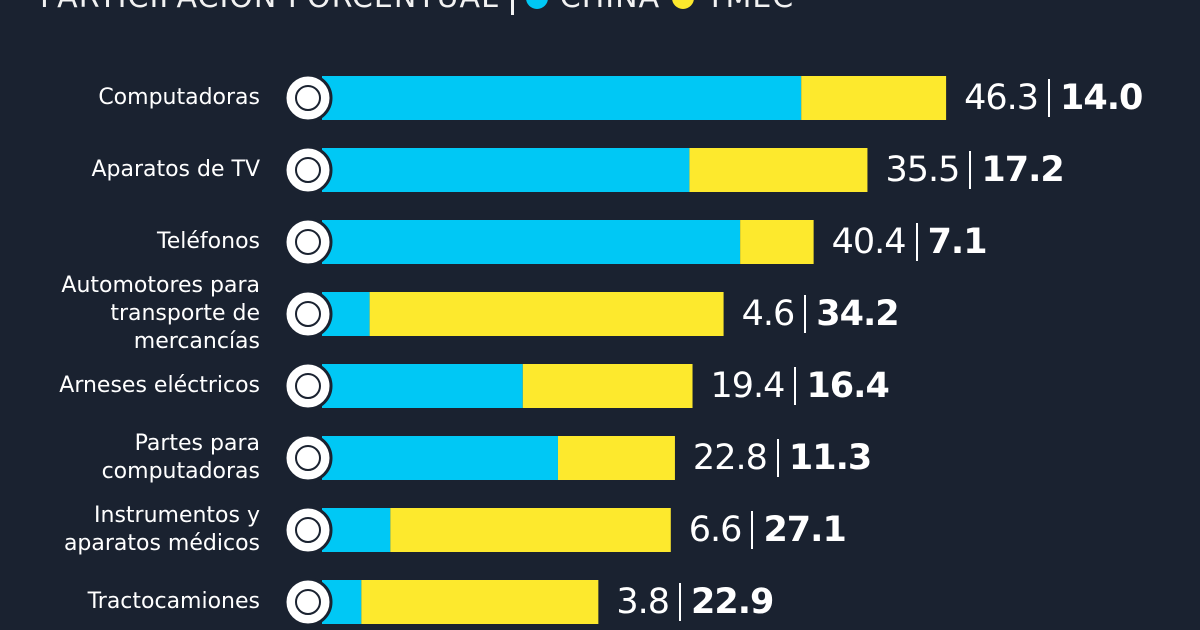  I want to click on category-label: Instrumentos y aparatos médicos, so click(161, 529).